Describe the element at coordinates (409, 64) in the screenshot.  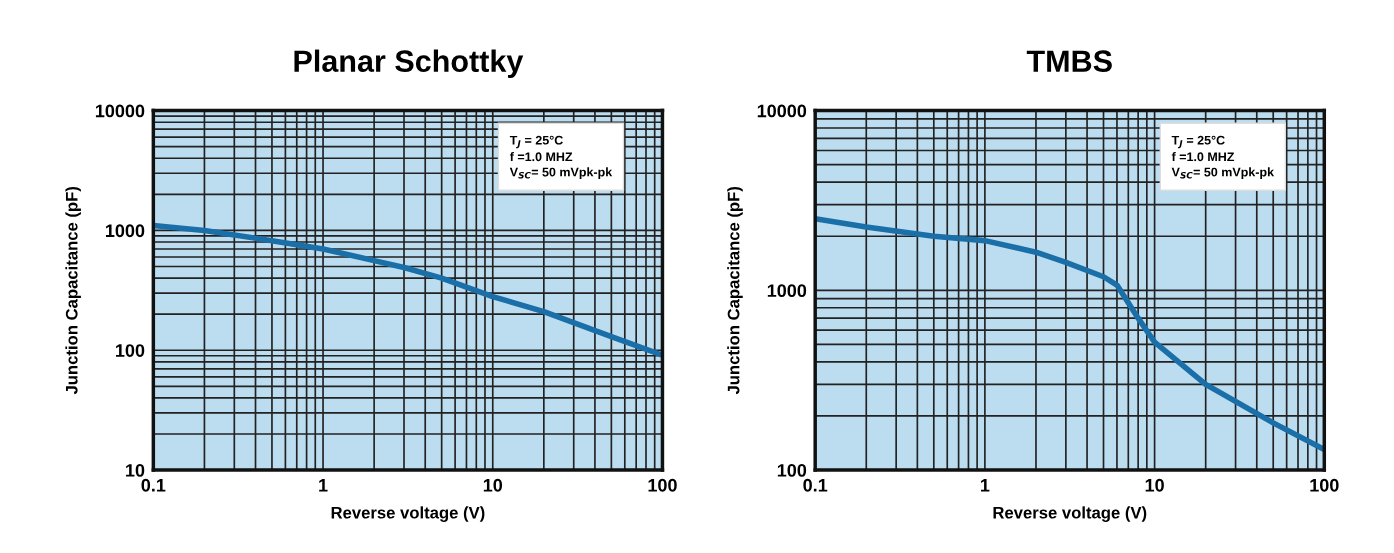
I see `chart-title: Planar Schottky` at that location.